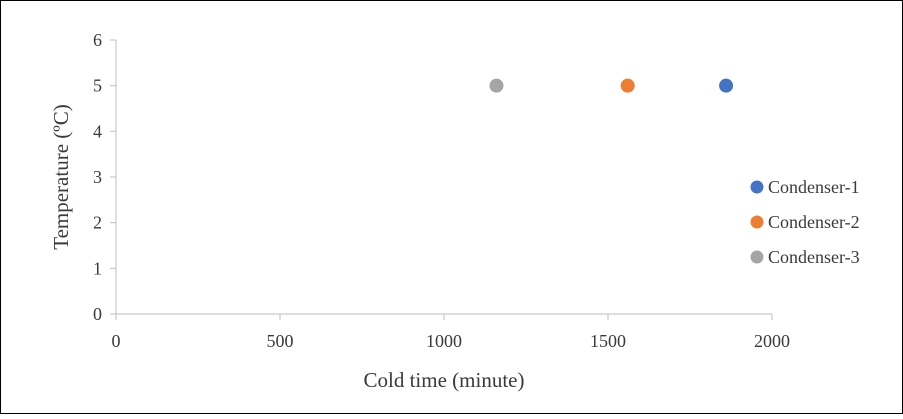 The image size is (903, 419). I want to click on x-tick-label: 1500, so click(608, 341).